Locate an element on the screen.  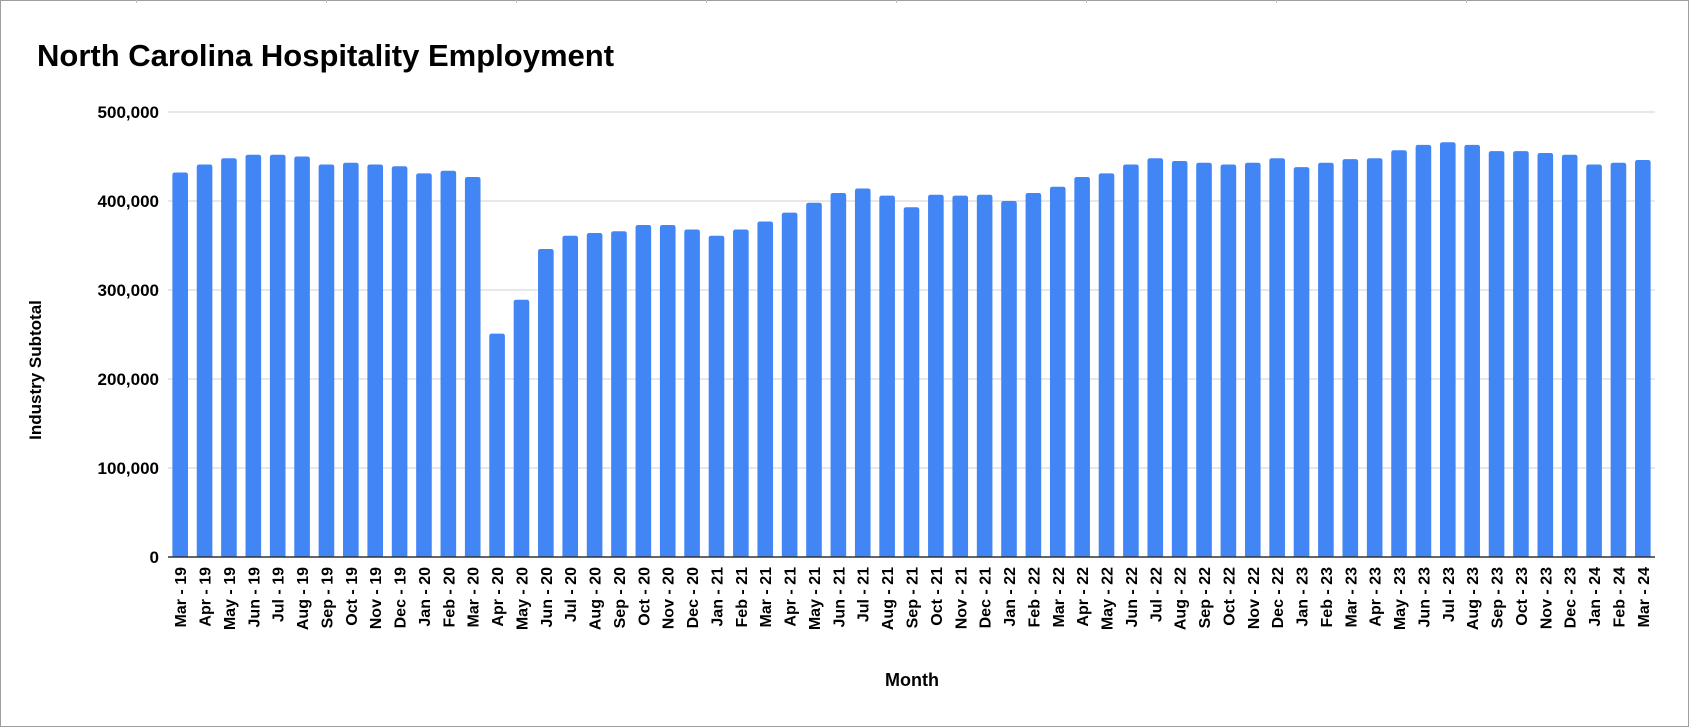
y-tick-label: 400,000 is located at coordinates (128, 201).